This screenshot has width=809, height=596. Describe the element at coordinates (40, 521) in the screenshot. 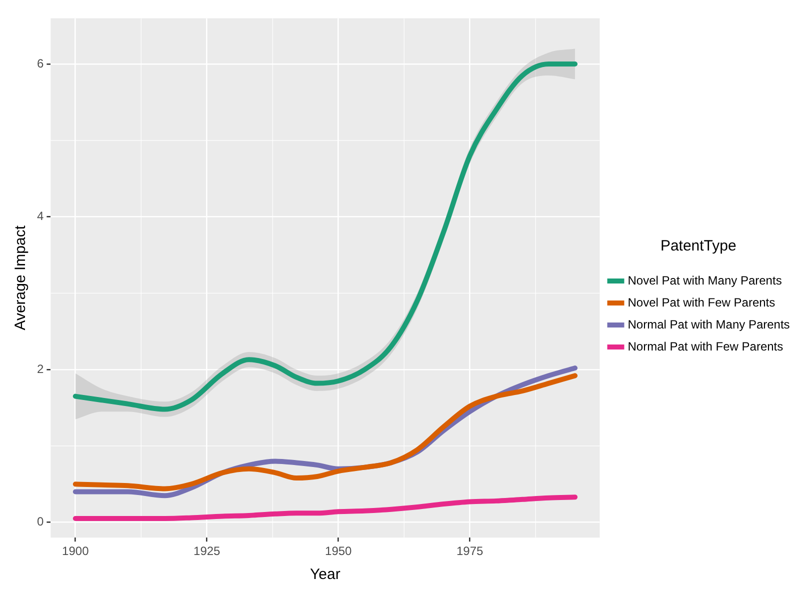

I see `y-tick-label: 0` at that location.